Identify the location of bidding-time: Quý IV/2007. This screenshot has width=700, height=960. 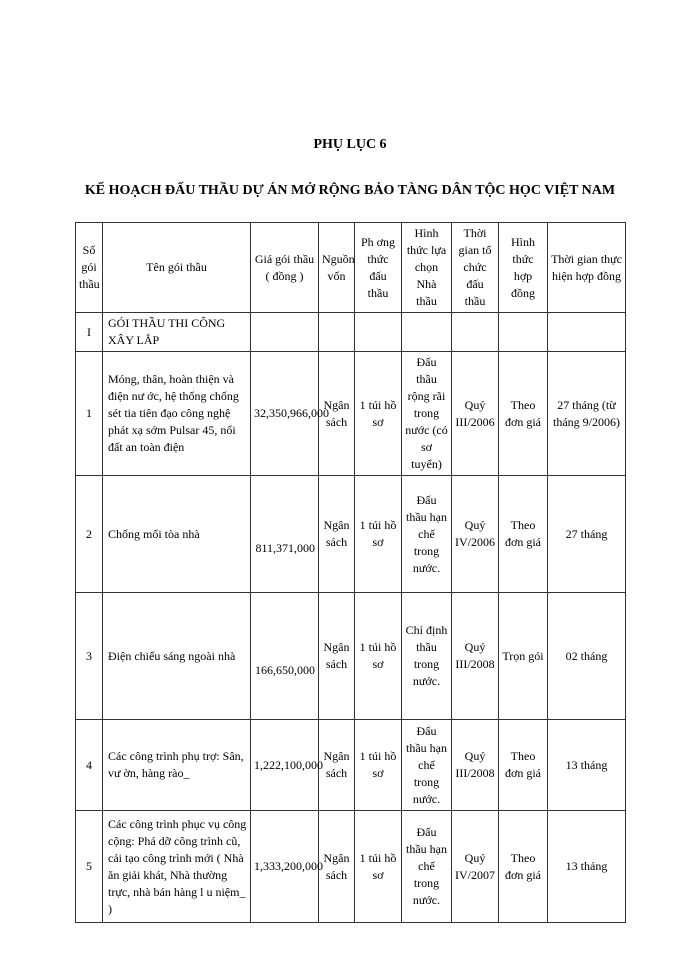
(475, 866).